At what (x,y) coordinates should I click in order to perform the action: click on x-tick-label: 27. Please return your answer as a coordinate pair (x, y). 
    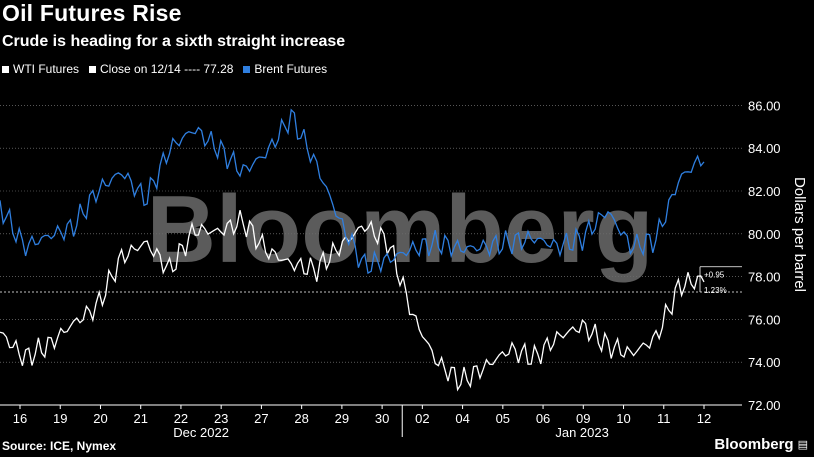
    Looking at the image, I should click on (261, 418).